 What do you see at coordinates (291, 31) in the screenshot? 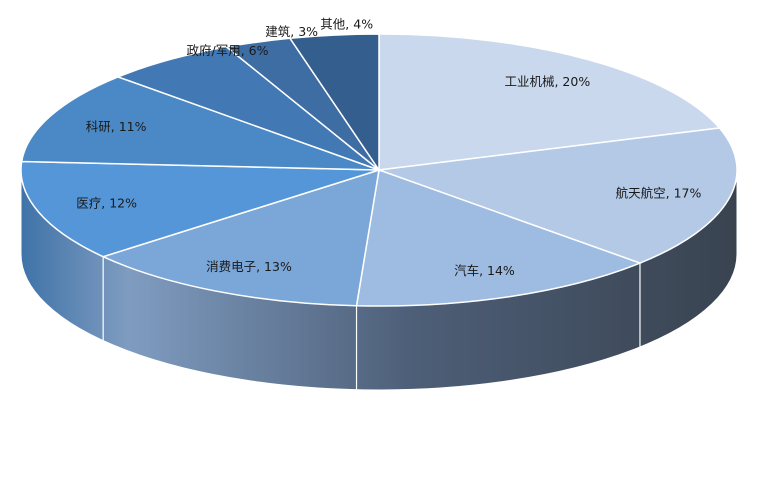
I see `pie-slice-label-7: 建筑, 3%` at bounding box center [291, 31].